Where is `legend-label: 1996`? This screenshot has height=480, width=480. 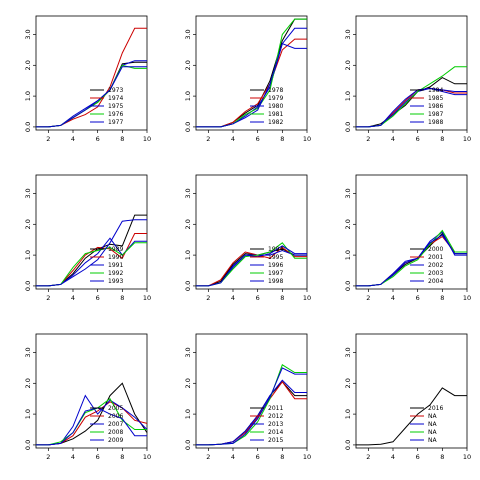
legend-label: 1996 is located at coordinates (275, 265).